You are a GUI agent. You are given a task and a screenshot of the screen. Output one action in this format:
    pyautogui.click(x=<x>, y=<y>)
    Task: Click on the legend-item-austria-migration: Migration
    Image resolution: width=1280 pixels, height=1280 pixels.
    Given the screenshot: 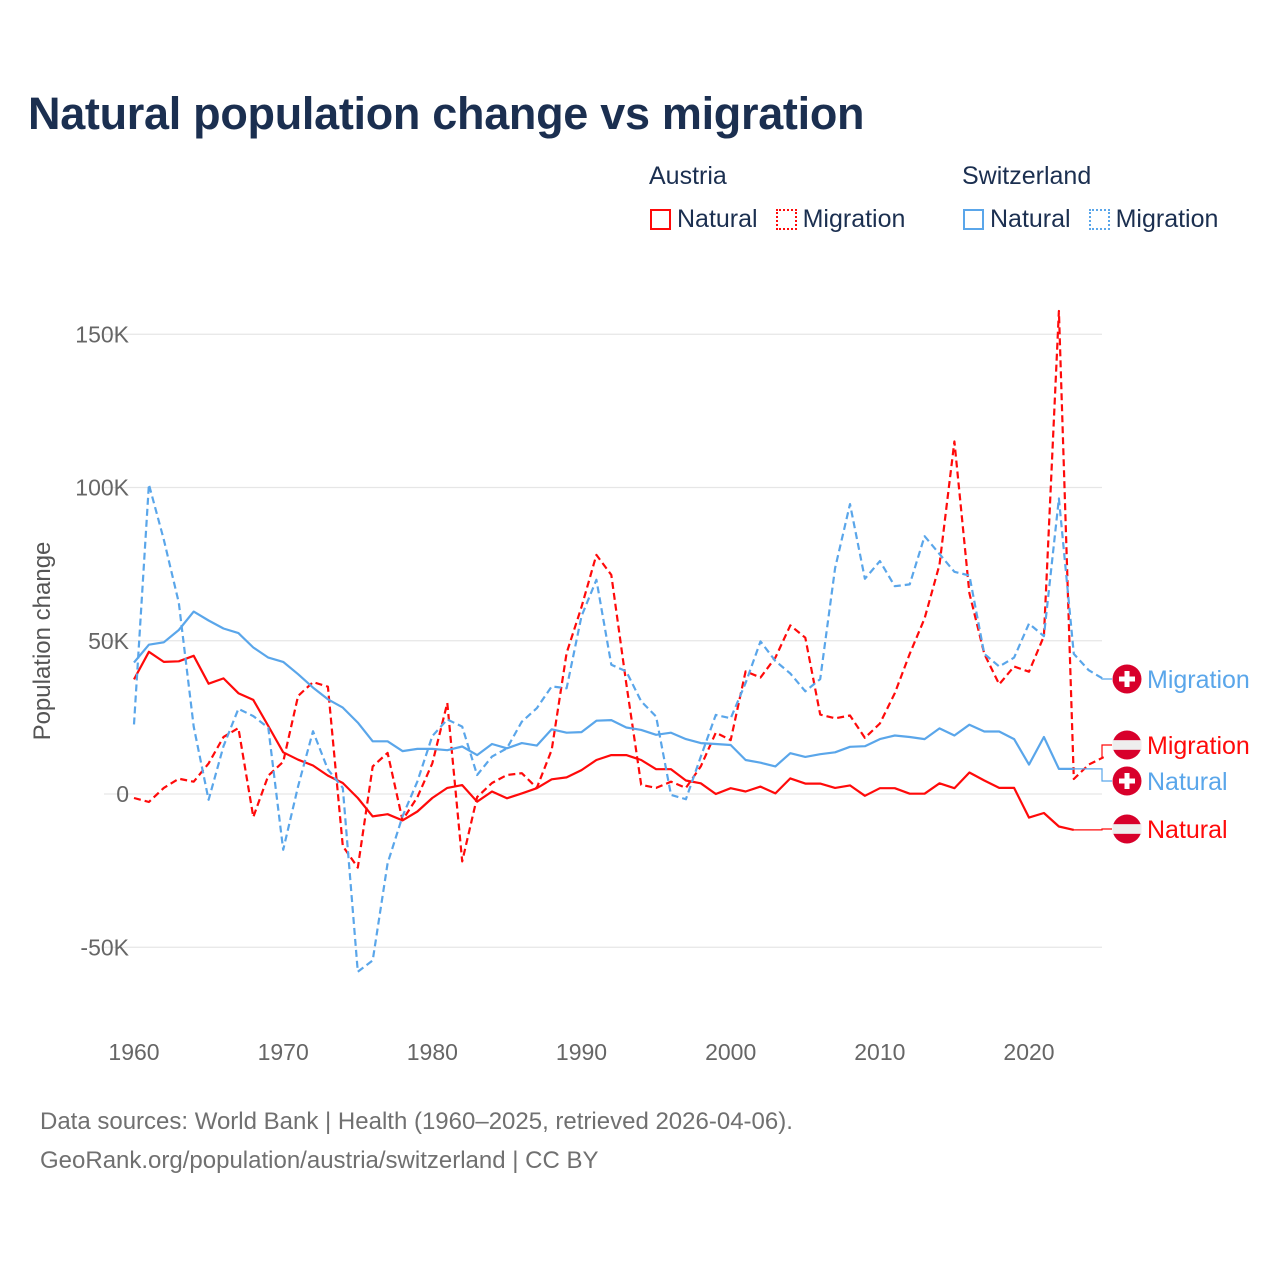 What is the action you would take?
    pyautogui.click(x=840, y=219)
    